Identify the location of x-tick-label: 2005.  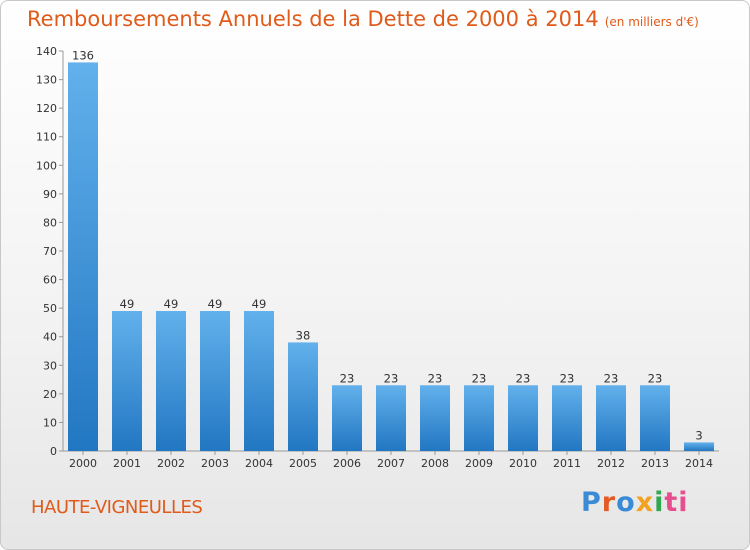
(303, 463).